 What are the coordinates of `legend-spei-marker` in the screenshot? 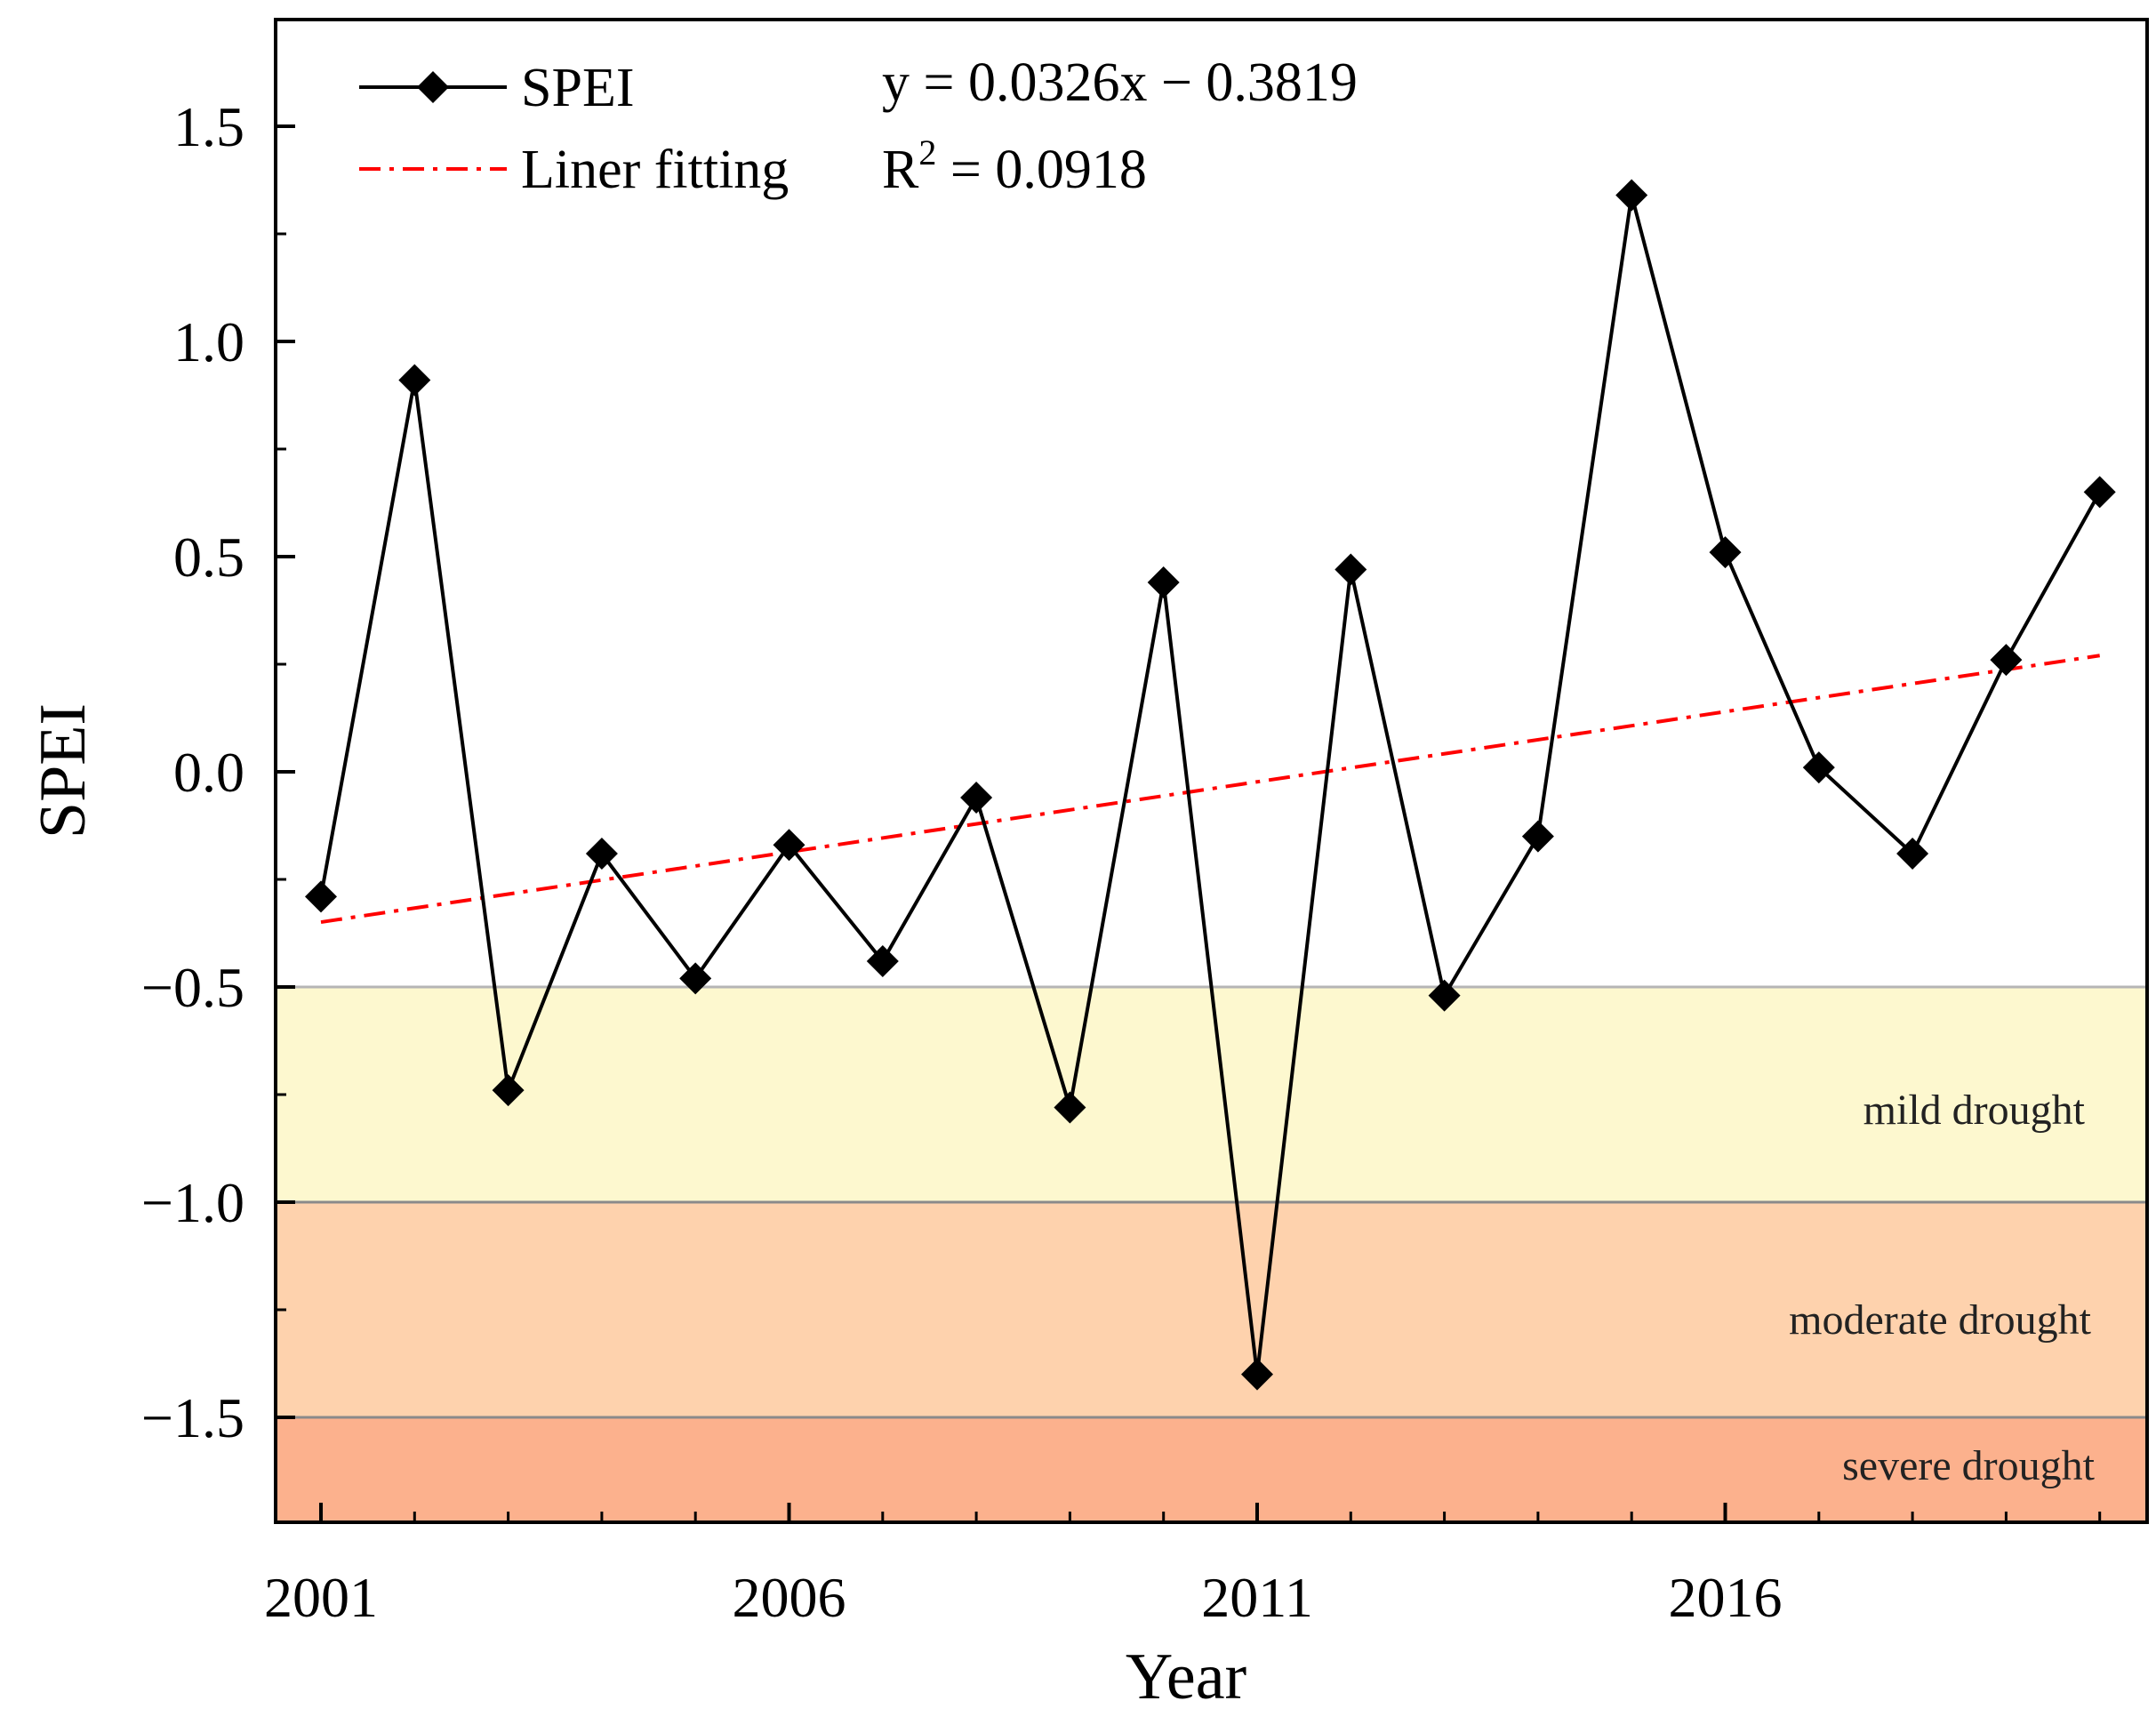 It's located at (433, 87).